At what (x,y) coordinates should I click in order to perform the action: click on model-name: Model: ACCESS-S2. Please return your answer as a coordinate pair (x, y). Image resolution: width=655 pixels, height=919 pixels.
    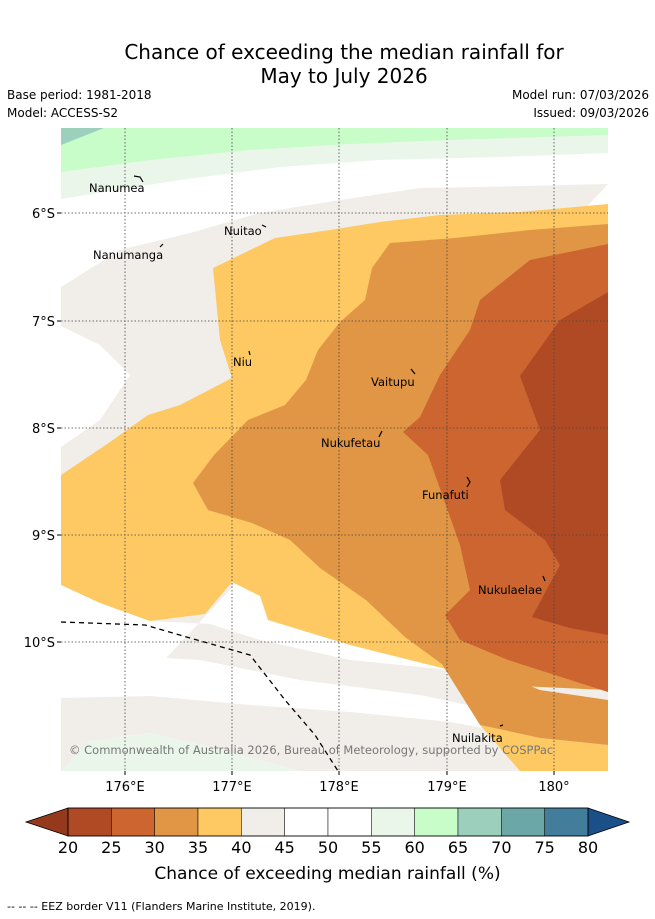
    Looking at the image, I should click on (63, 113).